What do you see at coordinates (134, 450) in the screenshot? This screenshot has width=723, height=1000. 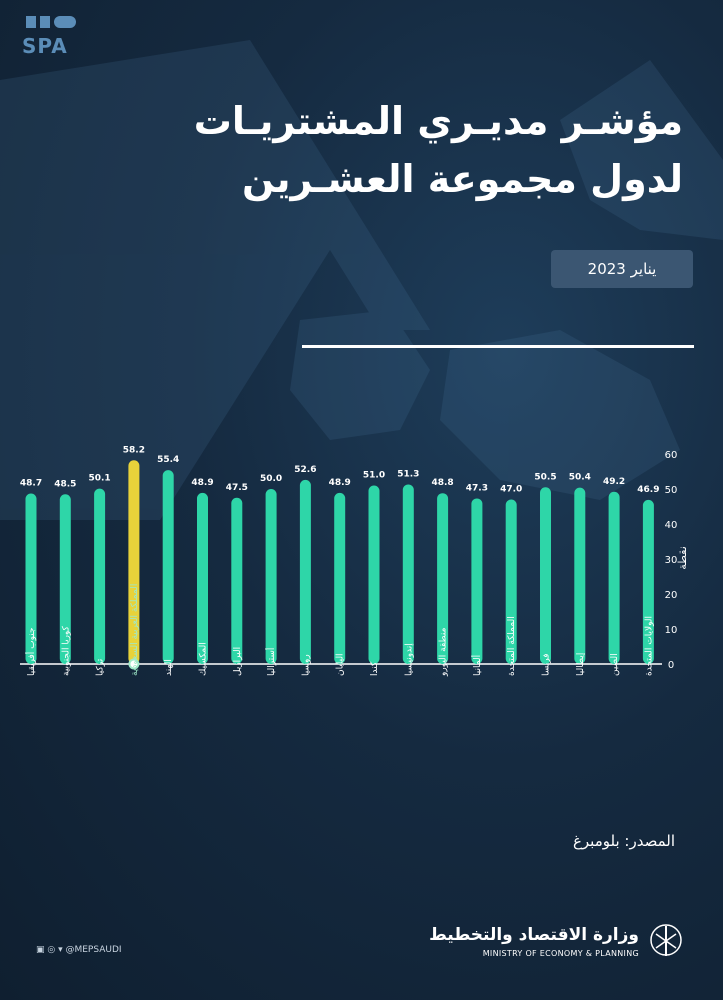 I see `data-label: 58.2` at bounding box center [134, 450].